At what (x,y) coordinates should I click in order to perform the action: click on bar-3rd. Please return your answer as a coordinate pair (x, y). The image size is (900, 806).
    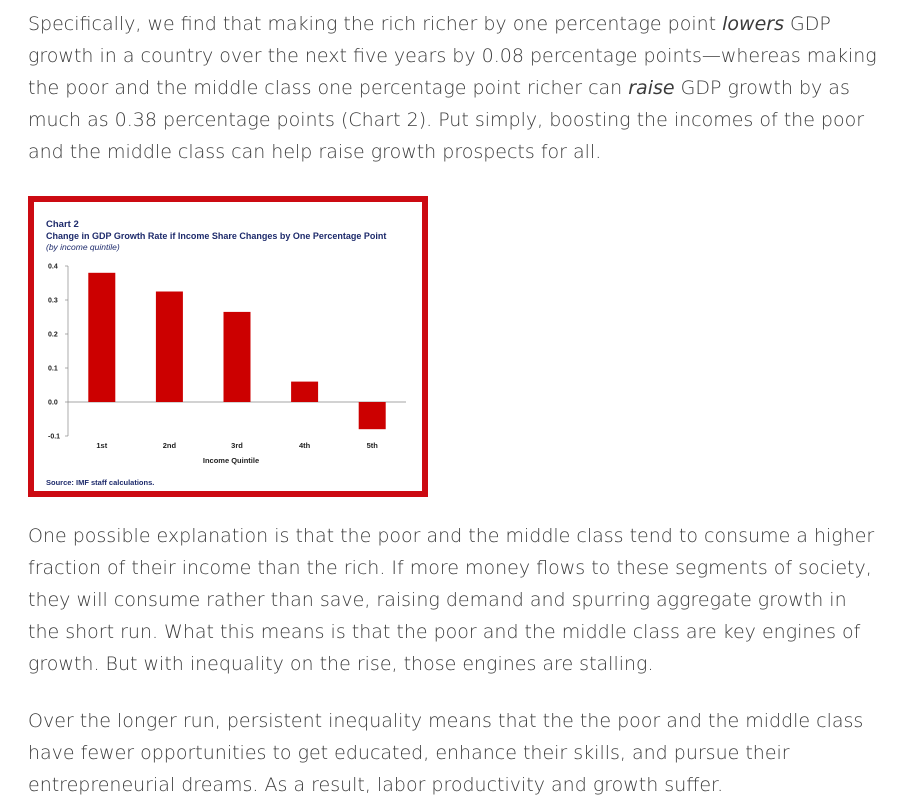
    Looking at the image, I should click on (237, 356).